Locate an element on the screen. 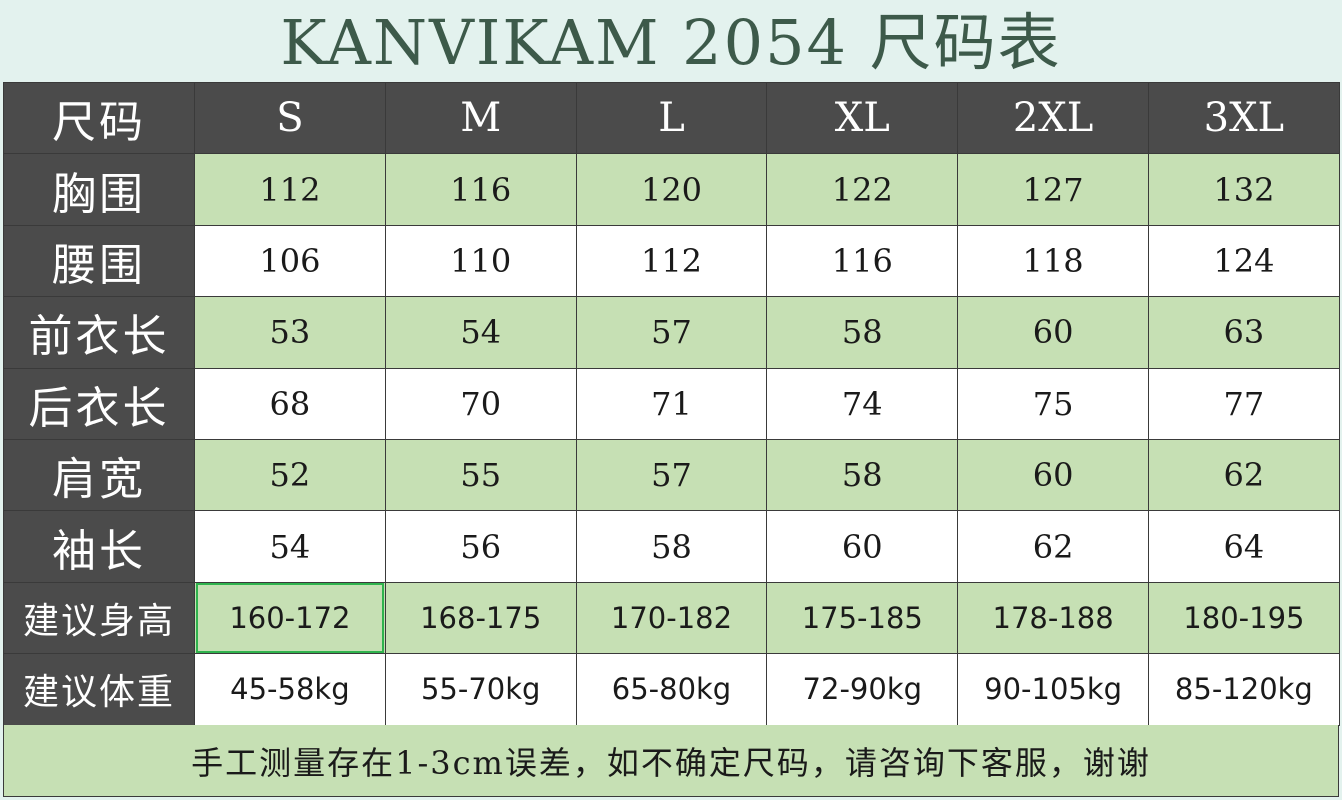 Image resolution: width=1342 pixels, height=800 pixels. table-cell: 53 is located at coordinates (290, 332).